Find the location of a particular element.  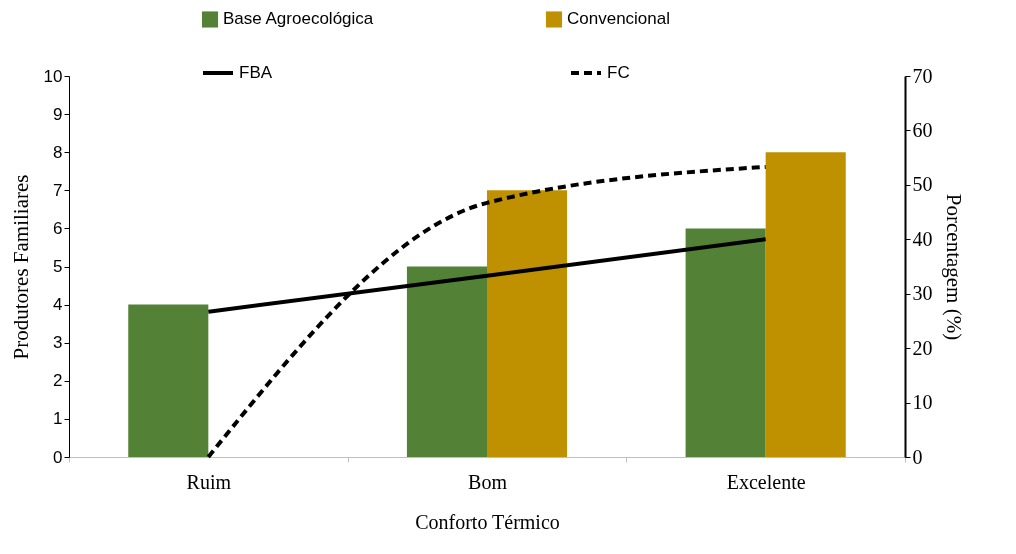

y2-tick-label: 40 is located at coordinates (922, 238).